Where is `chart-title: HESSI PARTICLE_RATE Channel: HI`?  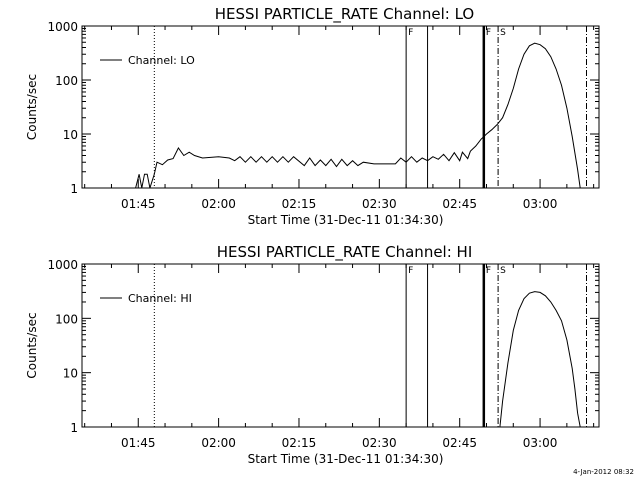
chart-title: HESSI PARTICLE_RATE Channel: HI is located at coordinates (345, 252).